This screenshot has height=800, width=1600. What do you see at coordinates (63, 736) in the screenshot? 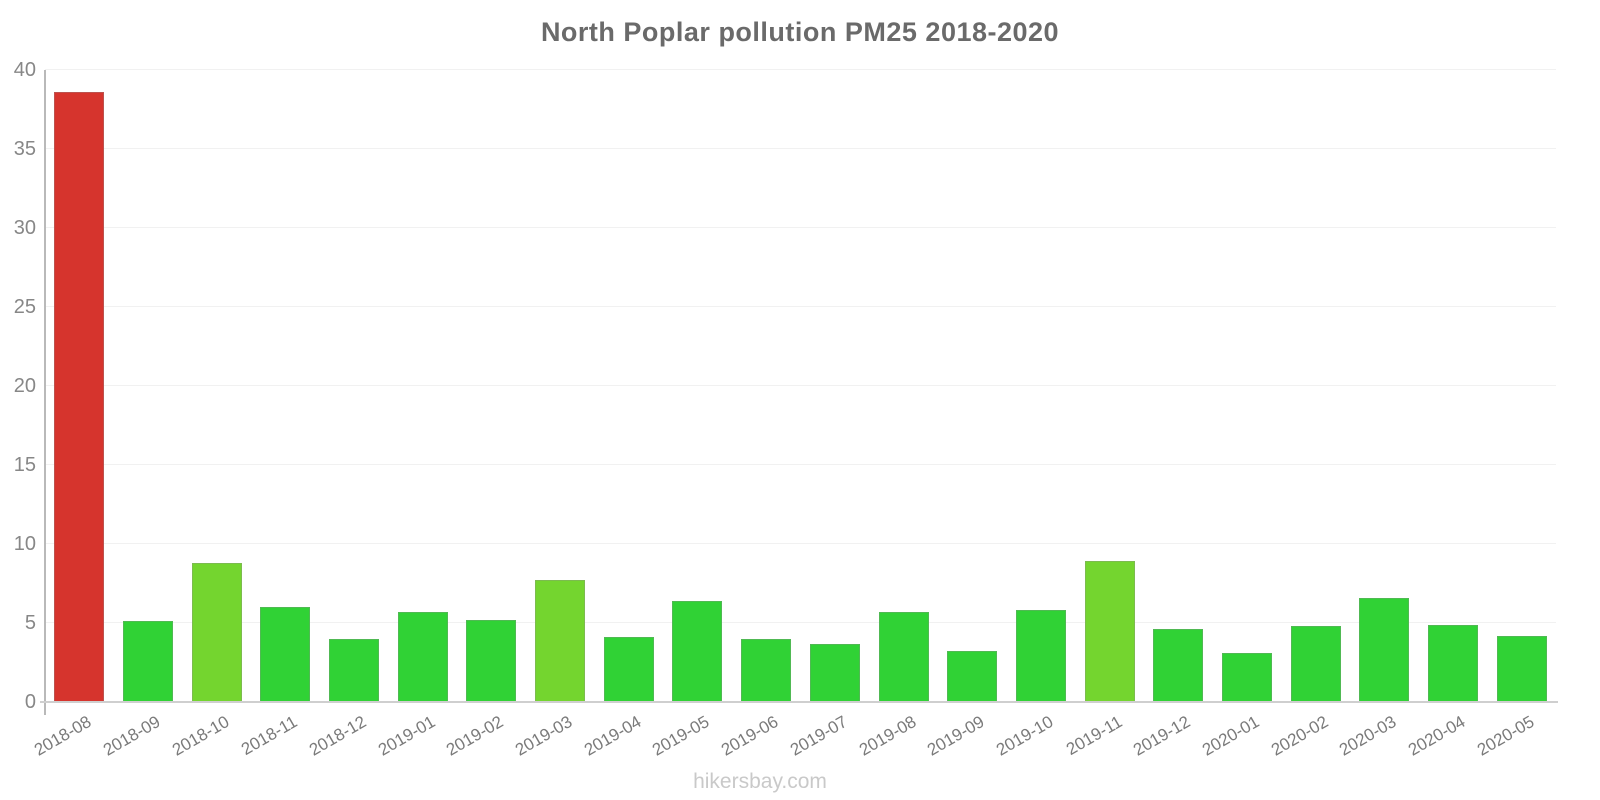
I see `x-tick-label-2018-08: 2018-08` at bounding box center [63, 736].